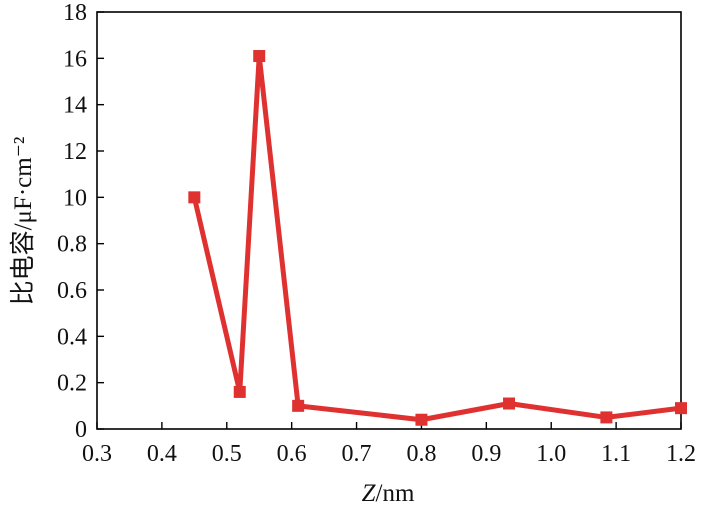  Describe the element at coordinates (162, 454) in the screenshot. I see `x-tick-label: 0.4` at that location.